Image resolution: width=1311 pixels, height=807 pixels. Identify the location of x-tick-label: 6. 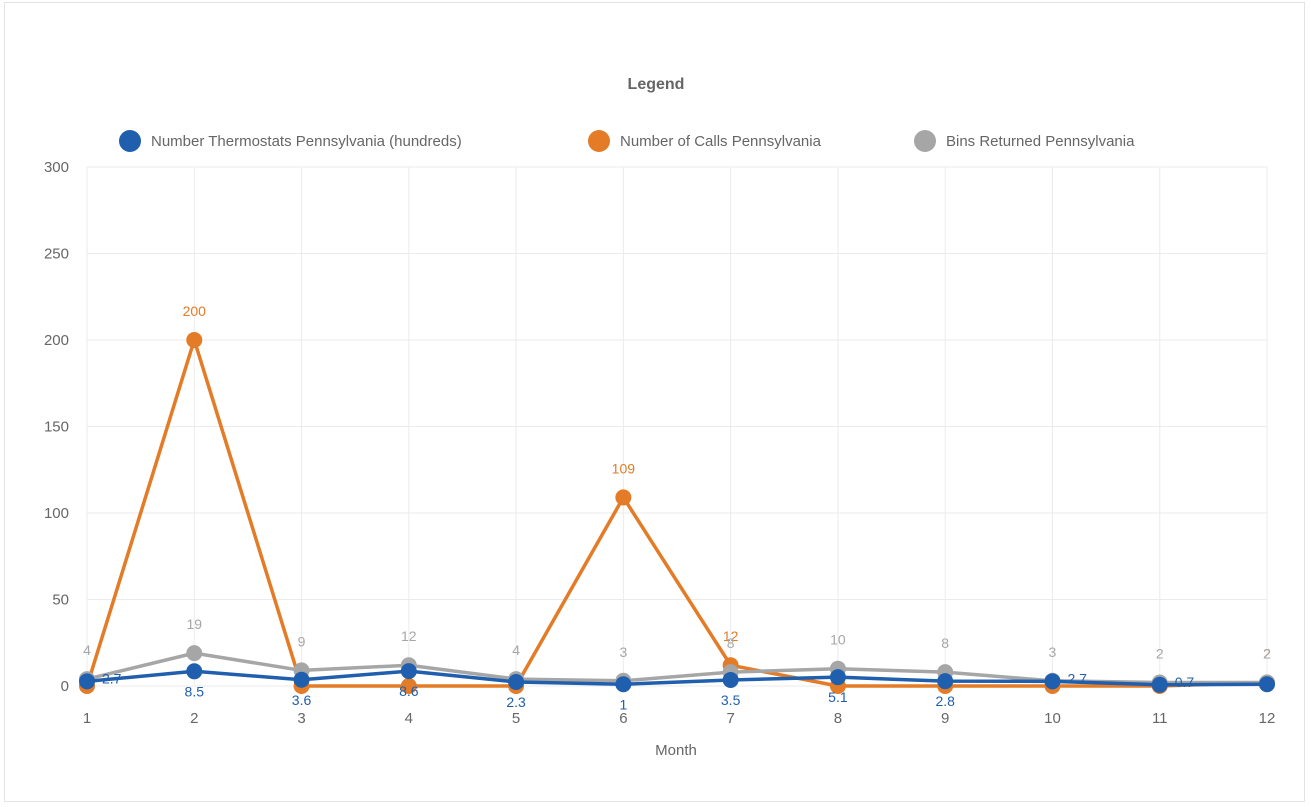
(623, 718).